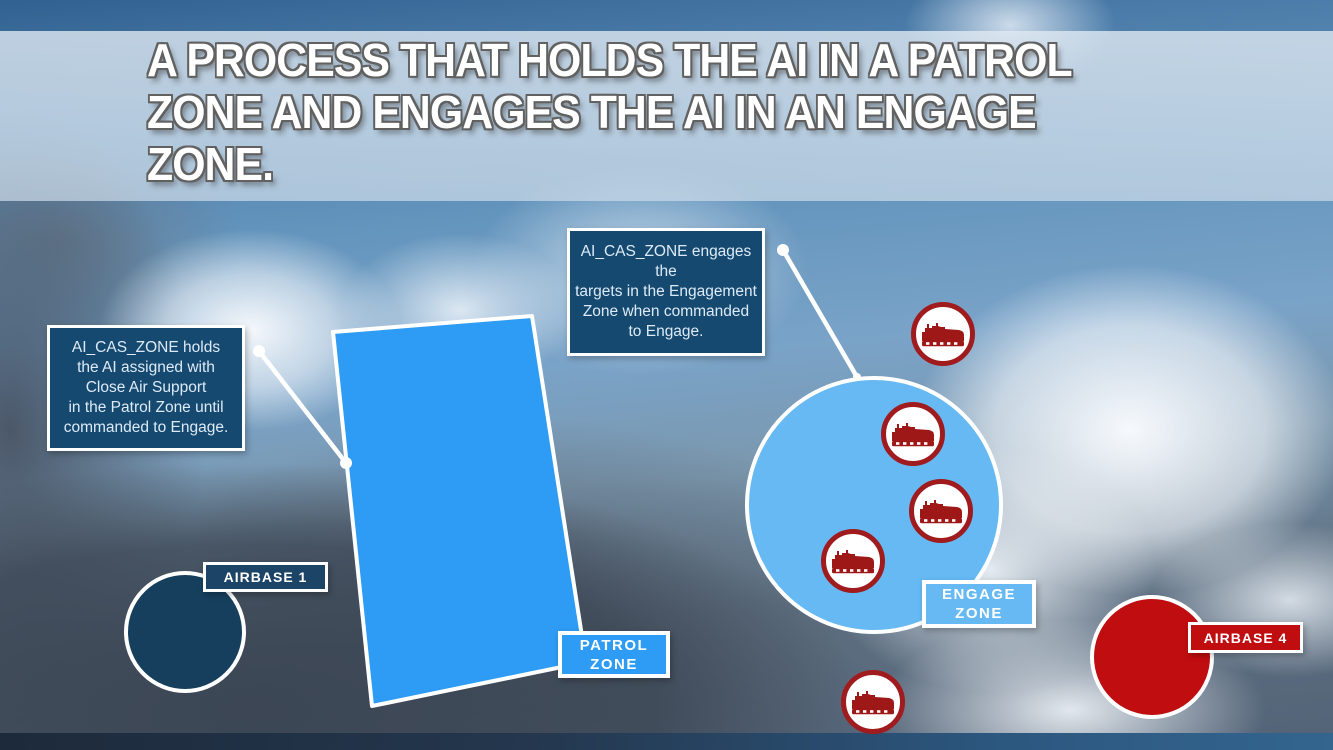  Describe the element at coordinates (459, 511) in the screenshot. I see `patrol-zone-shape` at that location.